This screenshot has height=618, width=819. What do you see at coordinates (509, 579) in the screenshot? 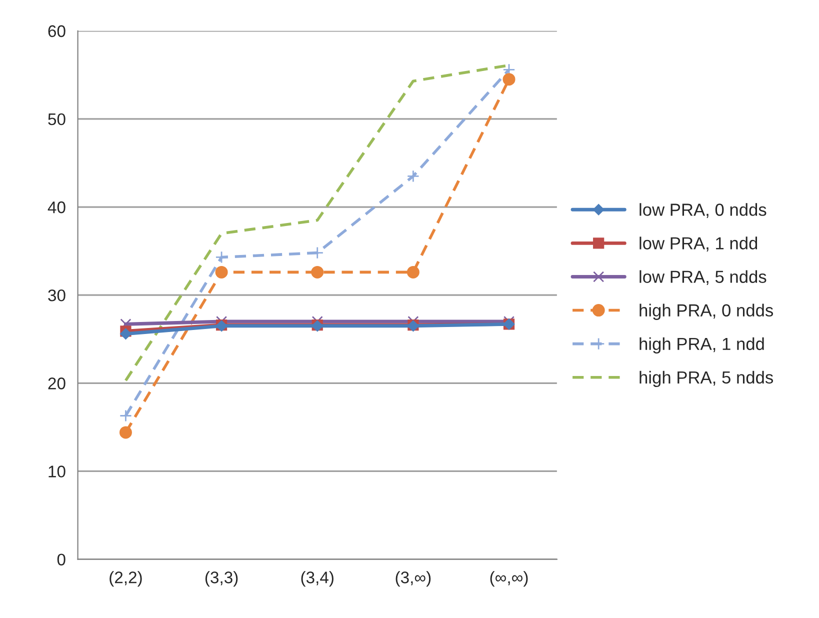
I see `x-tick-label: (∞,∞)` at bounding box center [509, 579].